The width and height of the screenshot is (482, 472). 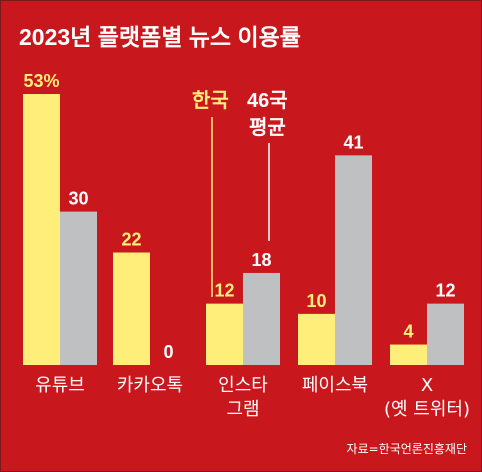 I want to click on legend-korea: 한국, so click(x=210, y=100).